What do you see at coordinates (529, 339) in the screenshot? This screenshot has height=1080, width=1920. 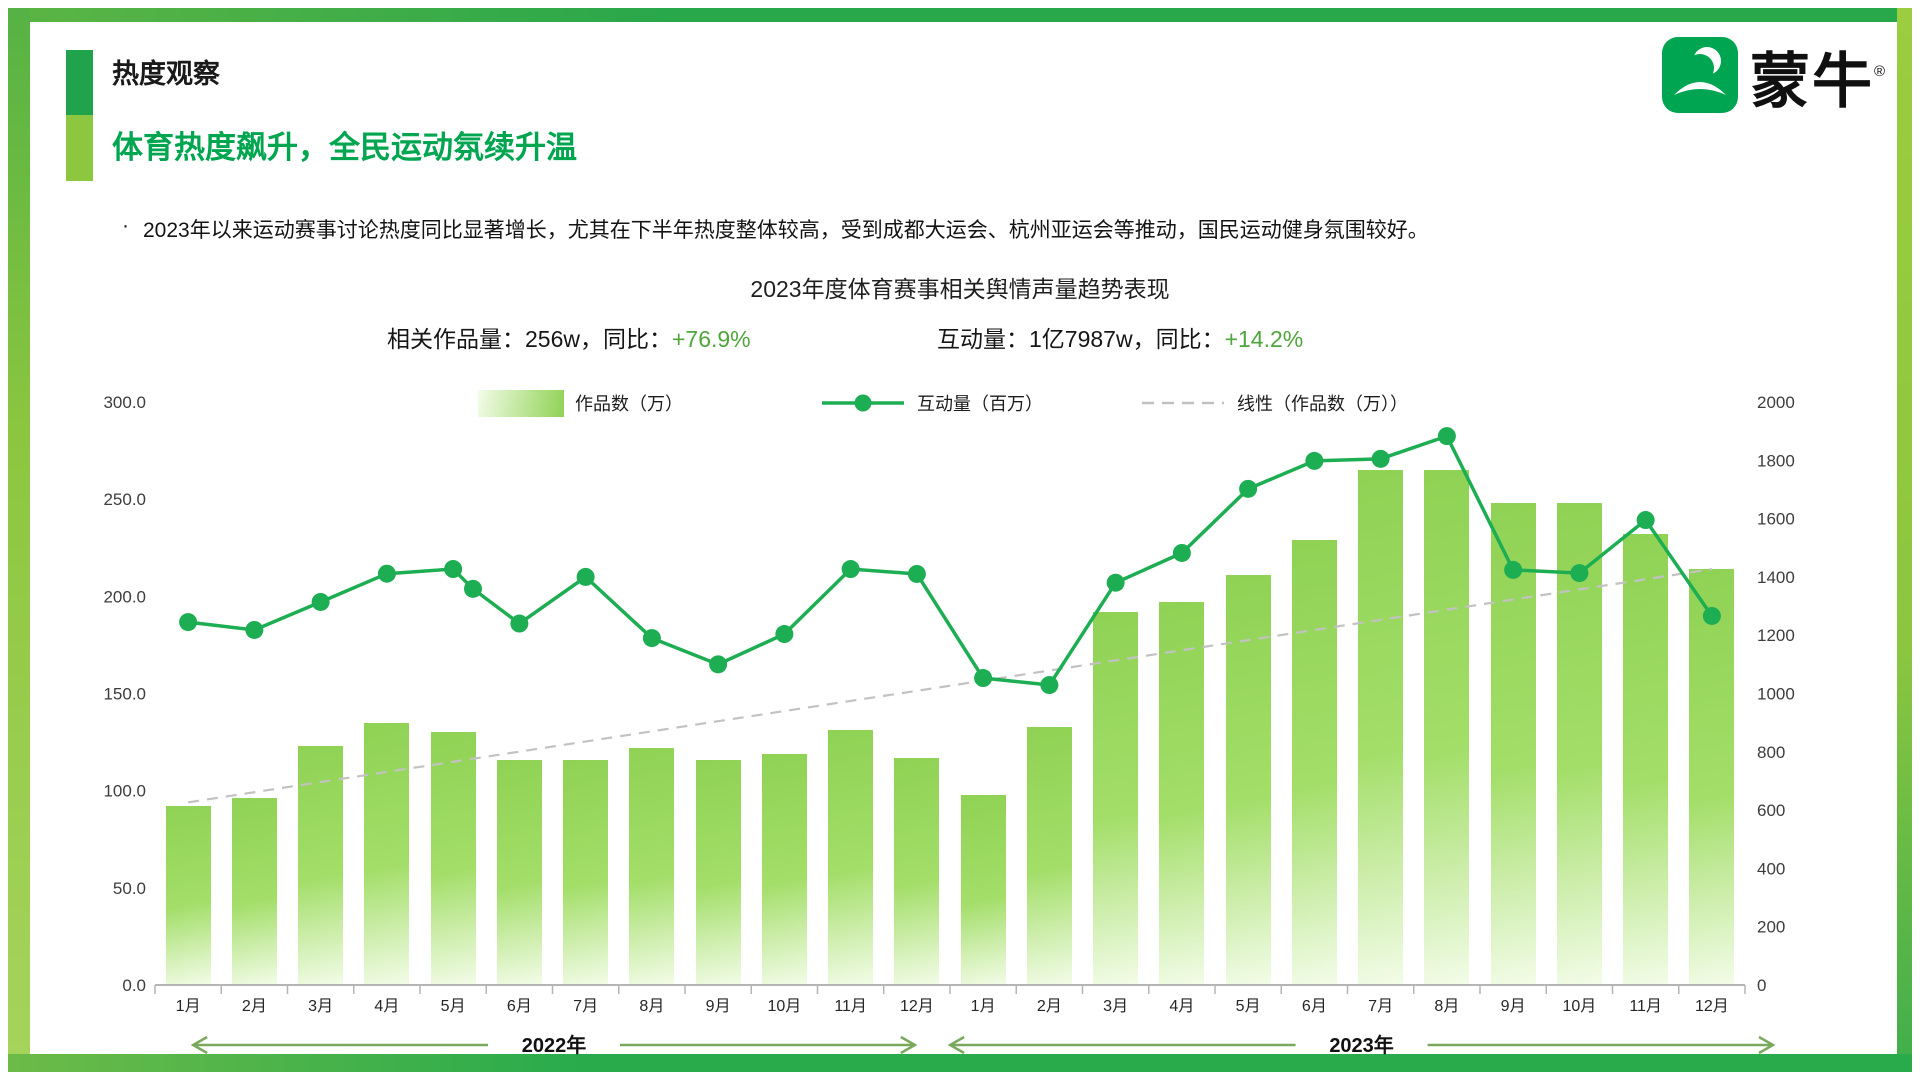 I see `stat-works-label: 相关作品量：256w，同比：` at bounding box center [529, 339].